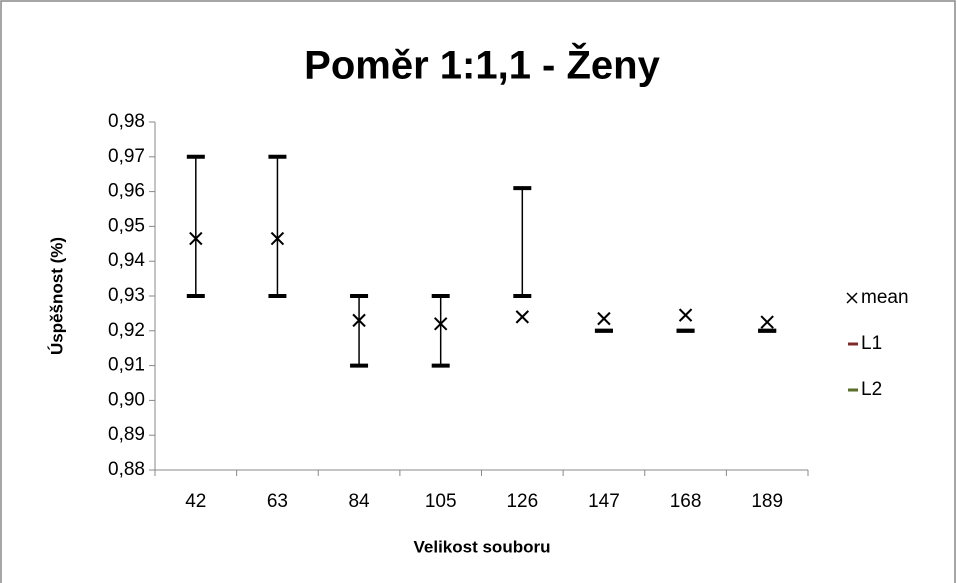 This screenshot has width=957, height=583. I want to click on x-tick-label: 126, so click(522, 501).